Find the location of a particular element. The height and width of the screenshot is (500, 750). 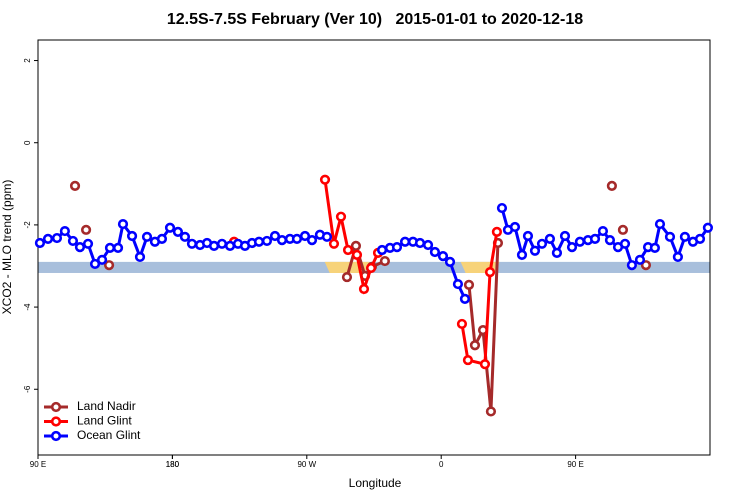

legend-label: Land Nadir is located at coordinates (106, 406).